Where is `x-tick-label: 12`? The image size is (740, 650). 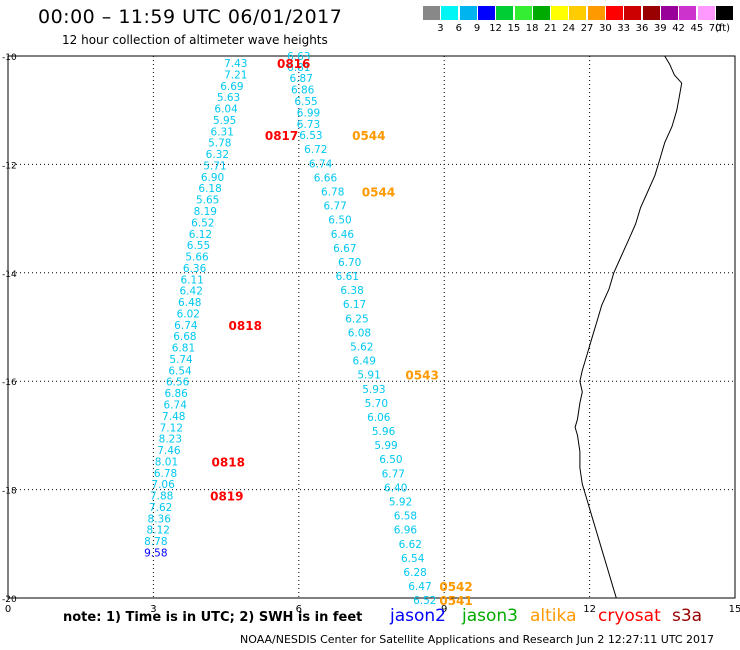
x-tick-label: 12 is located at coordinates (589, 609).